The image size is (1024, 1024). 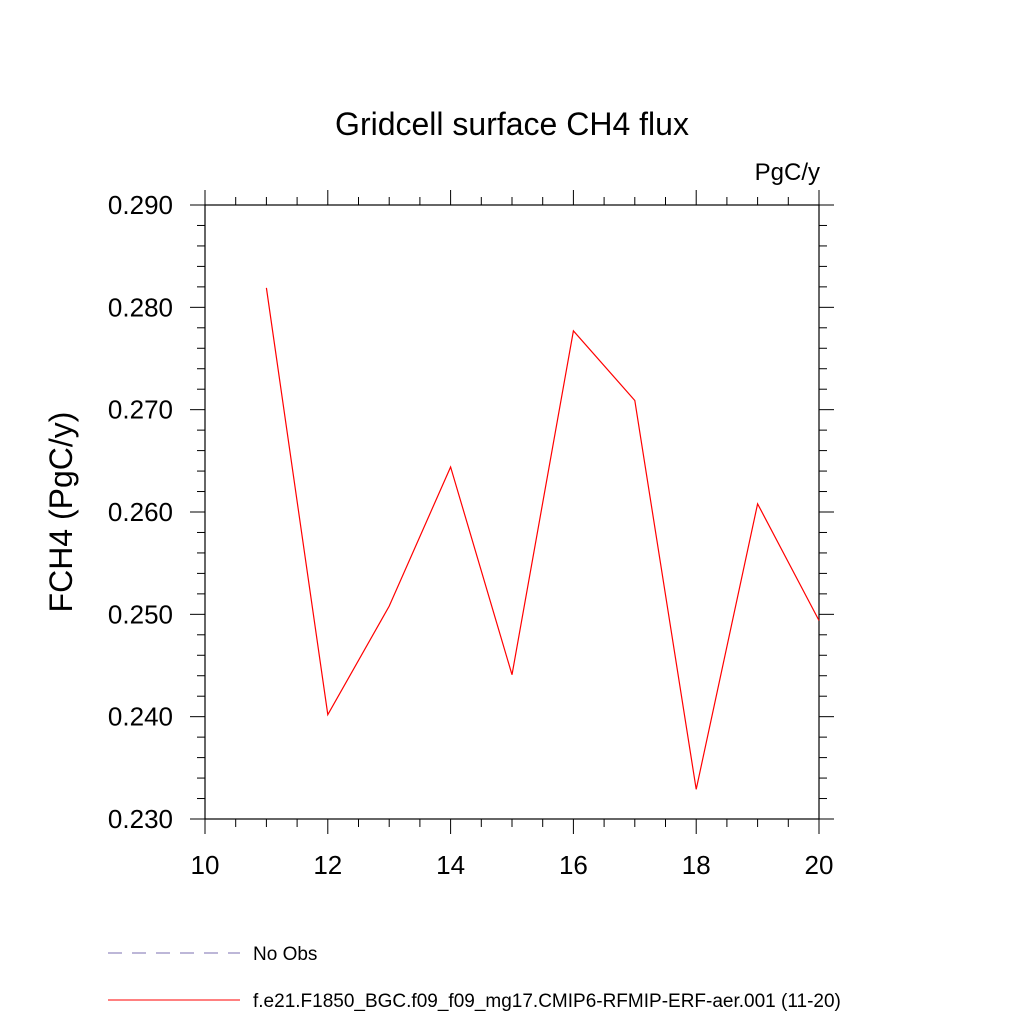 What do you see at coordinates (285, 954) in the screenshot?
I see `legend-label: No Obs` at bounding box center [285, 954].